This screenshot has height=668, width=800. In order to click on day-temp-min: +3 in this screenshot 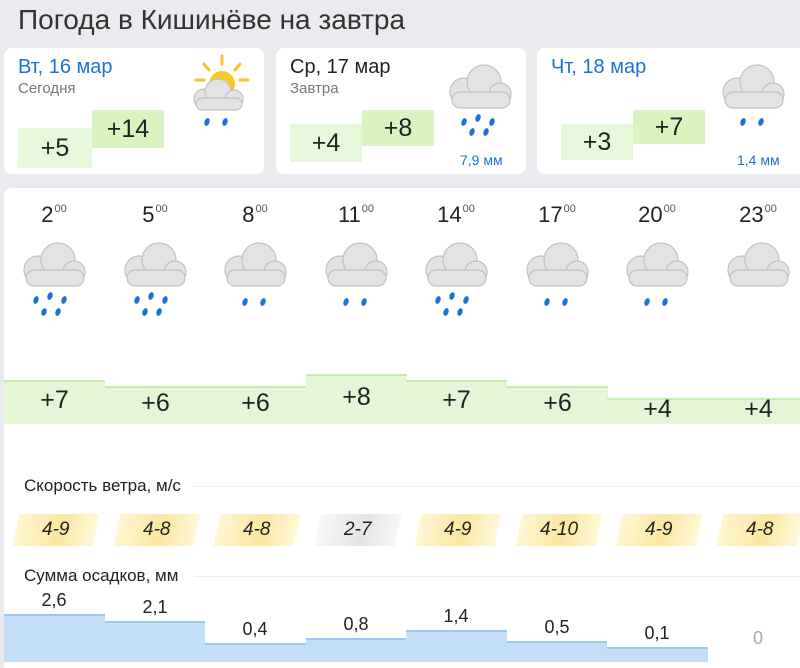, I will do `click(597, 142)`.